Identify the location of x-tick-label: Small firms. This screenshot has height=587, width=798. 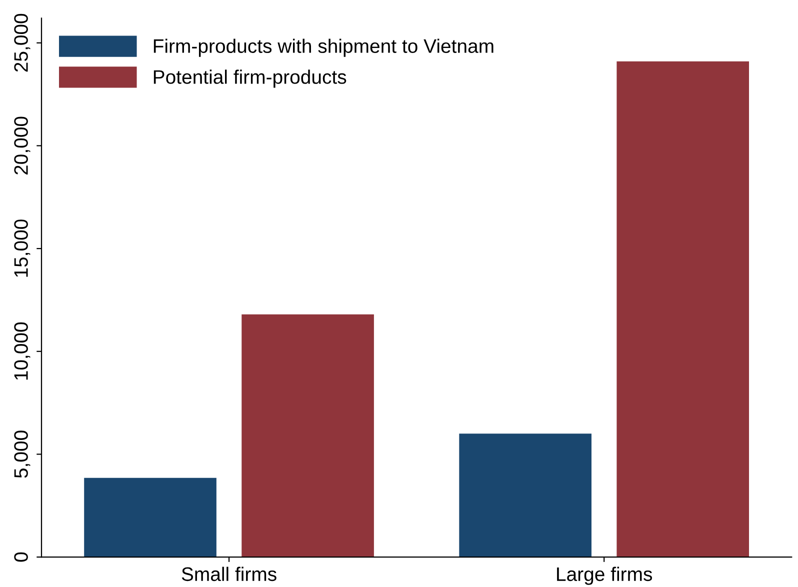
(229, 574).